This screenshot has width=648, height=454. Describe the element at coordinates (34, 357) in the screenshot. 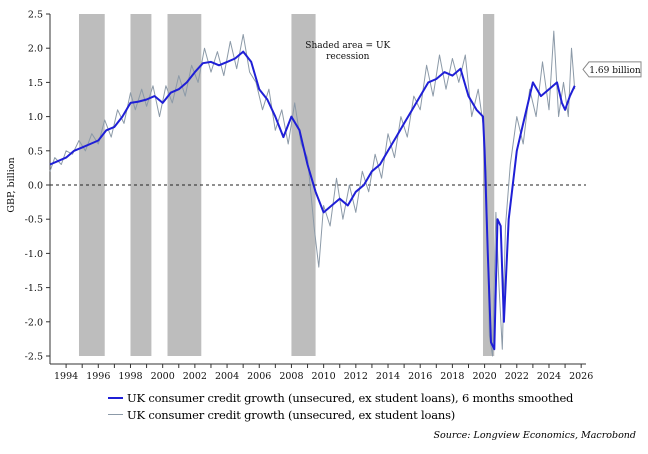

I see `y-tick-label-10: -2.5` at that location.